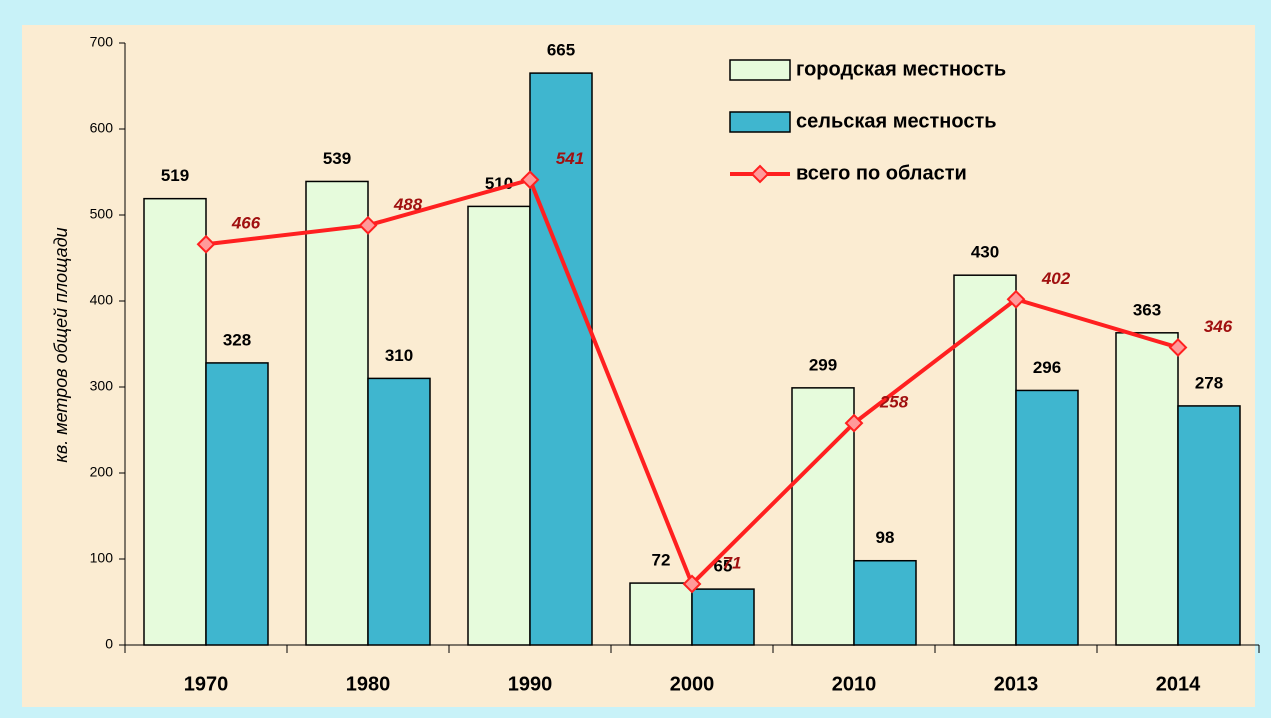 The width and height of the screenshot is (1271, 718). What do you see at coordinates (894, 402) in the screenshot?
I see `line-label: 258` at bounding box center [894, 402].